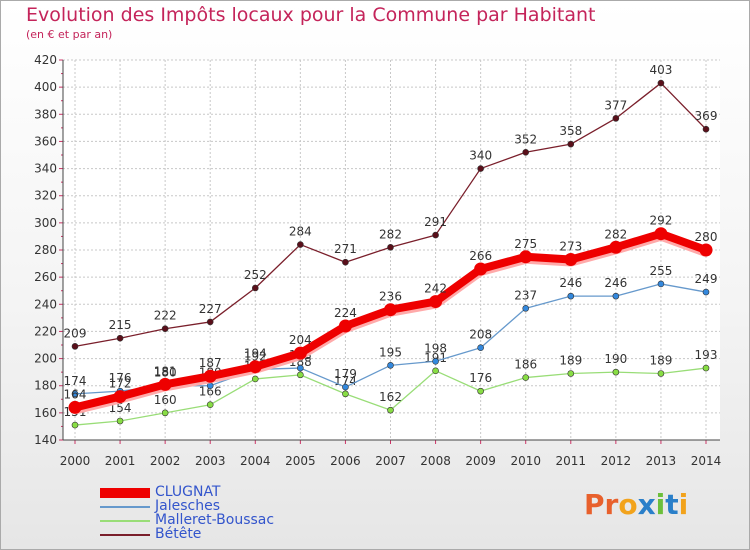  Describe the element at coordinates (706, 116) in the screenshot. I see `data-label: 369` at that location.